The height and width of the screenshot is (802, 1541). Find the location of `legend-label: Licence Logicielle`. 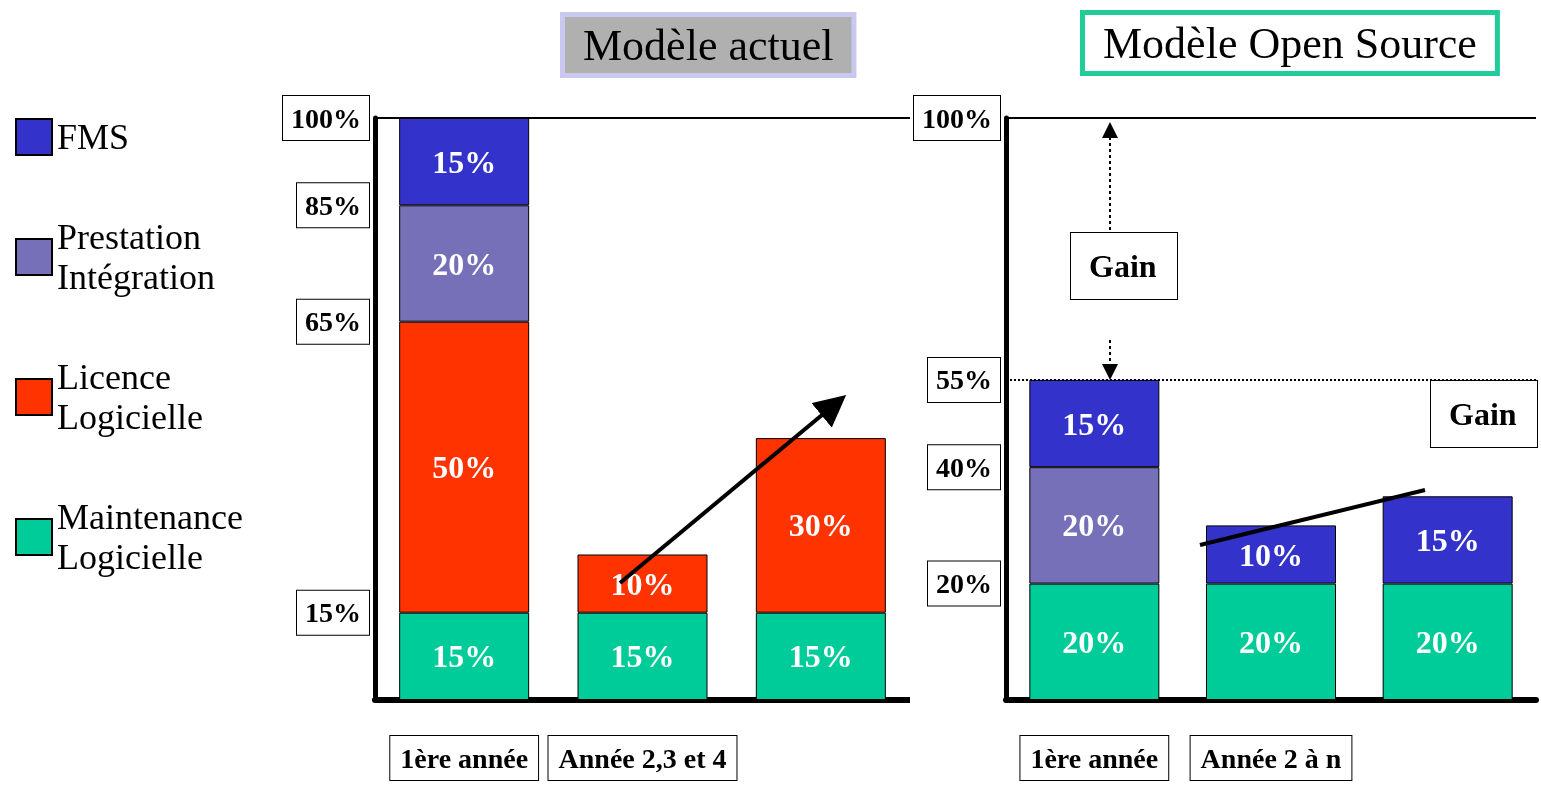

legend-label: Licence Logicielle is located at coordinates (130, 397).